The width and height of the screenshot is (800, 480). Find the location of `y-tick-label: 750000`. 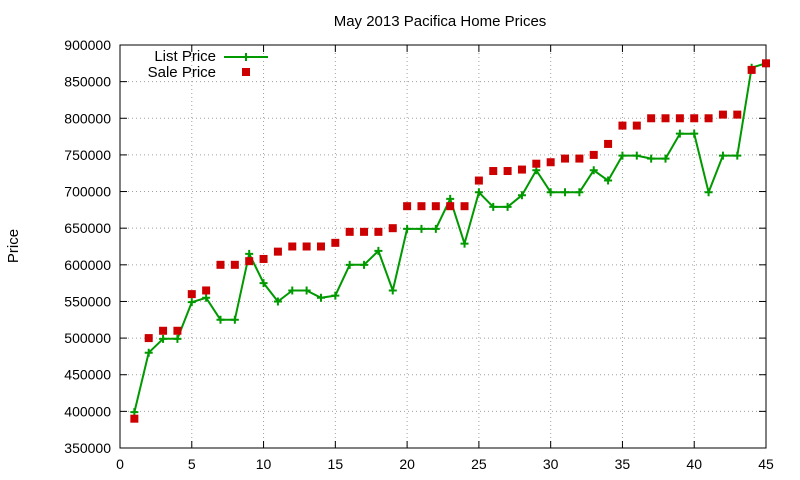

y-tick-label: 750000 is located at coordinates (87, 155).